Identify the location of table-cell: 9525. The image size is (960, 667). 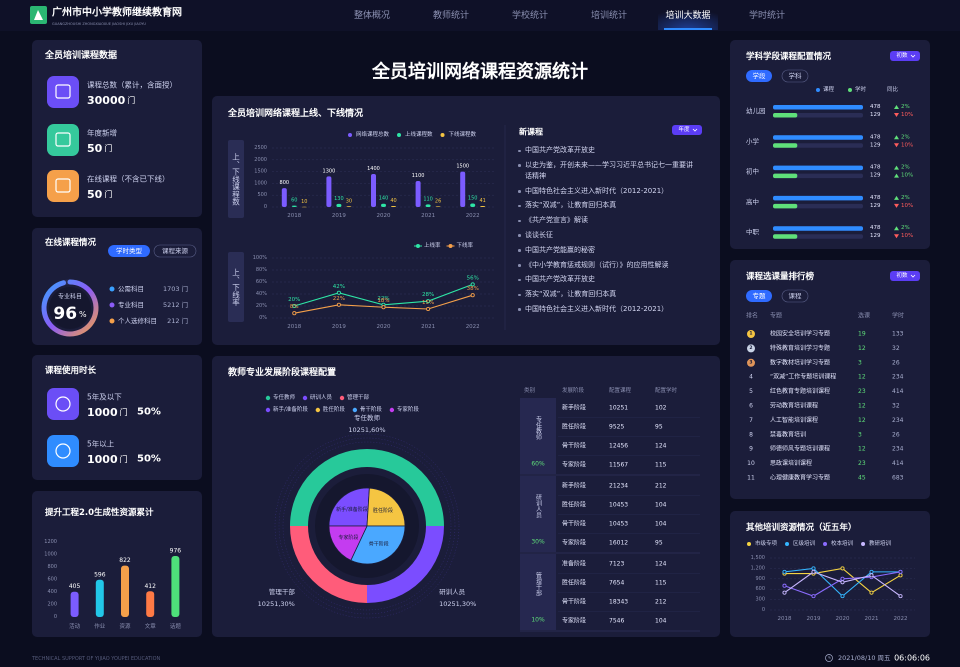
(616, 427).